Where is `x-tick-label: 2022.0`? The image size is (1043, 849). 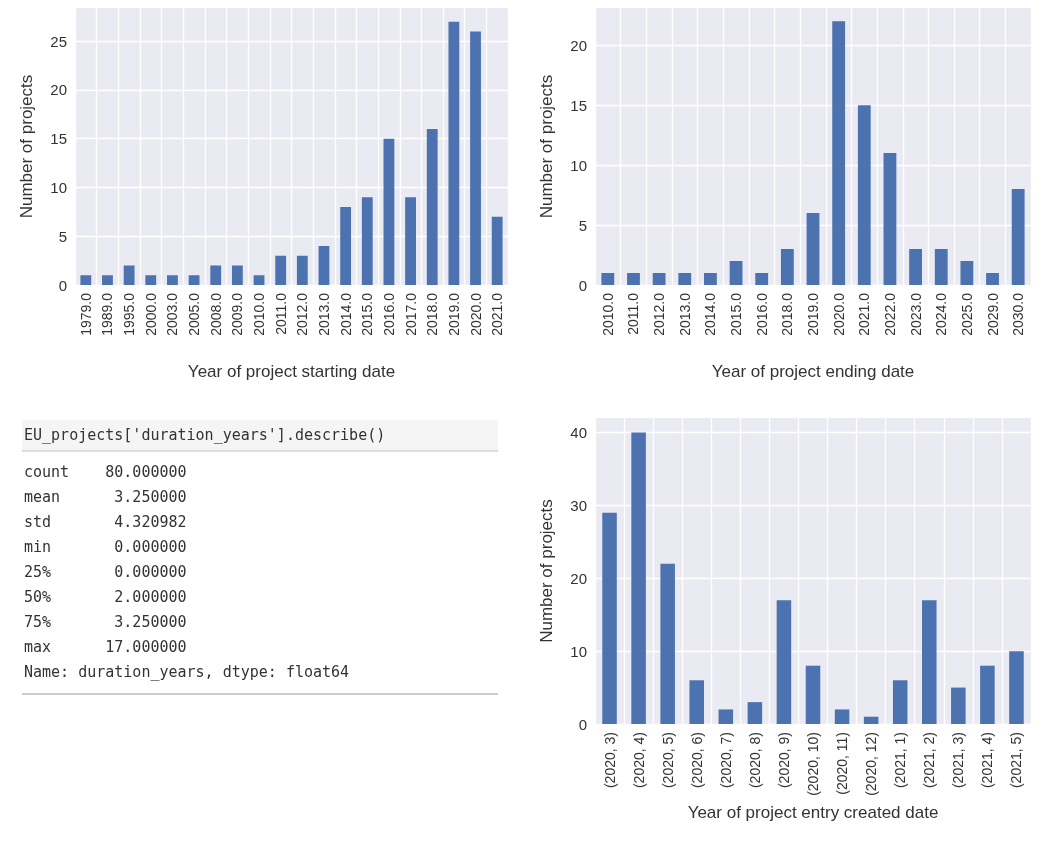
x-tick-label: 2022.0 is located at coordinates (889, 314).